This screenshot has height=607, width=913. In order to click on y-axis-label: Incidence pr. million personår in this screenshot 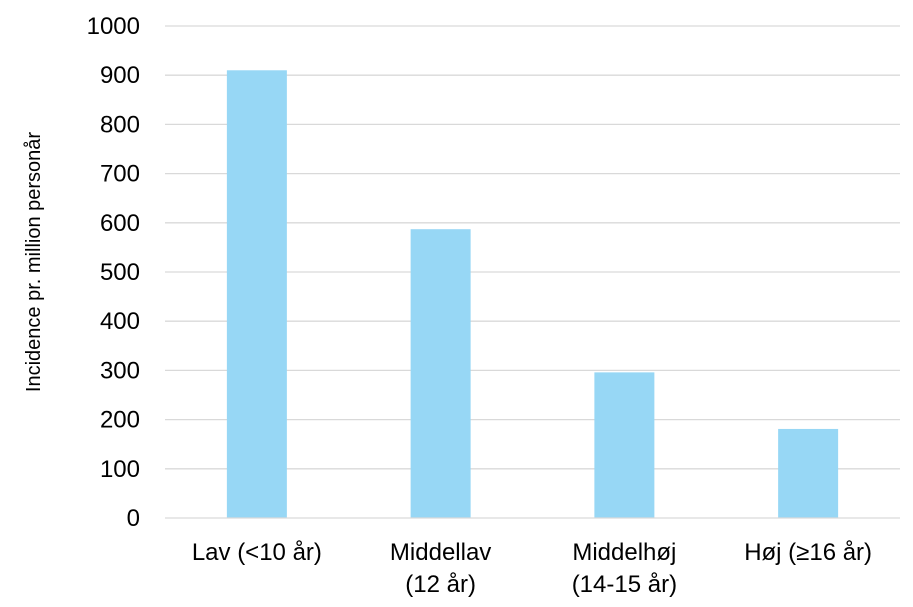, I will do `click(34, 262)`.